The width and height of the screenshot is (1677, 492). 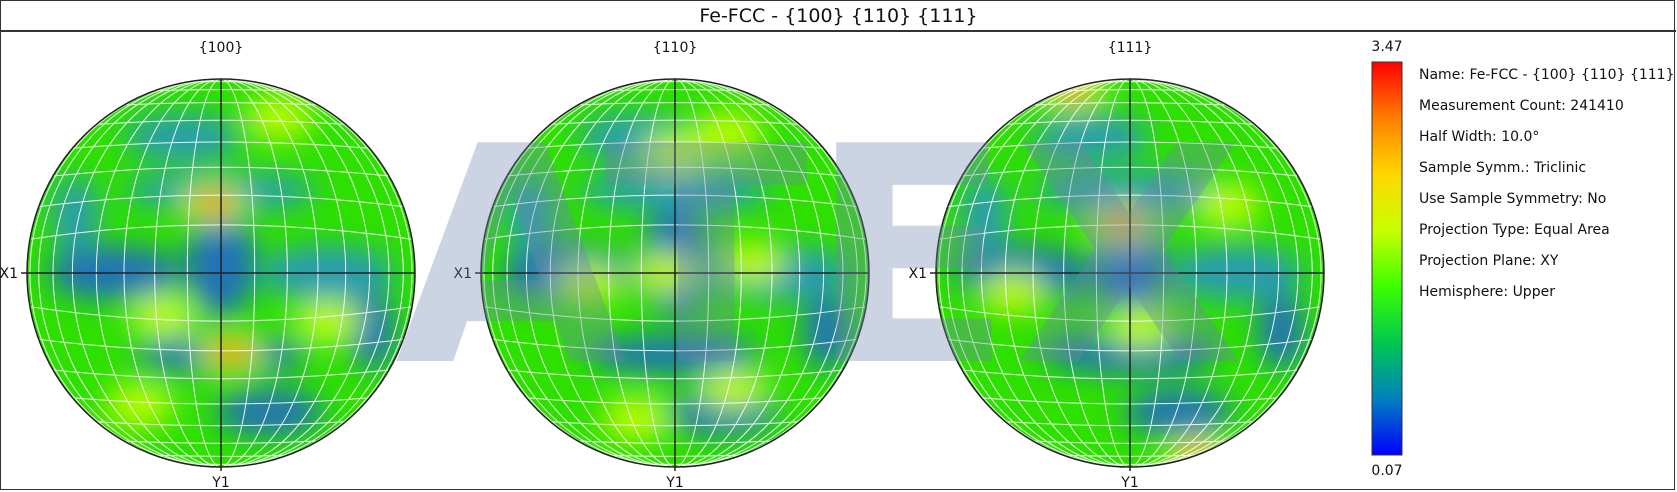 I want to click on info-projection-type: Projection Type: Equal Area, so click(x=1514, y=230).